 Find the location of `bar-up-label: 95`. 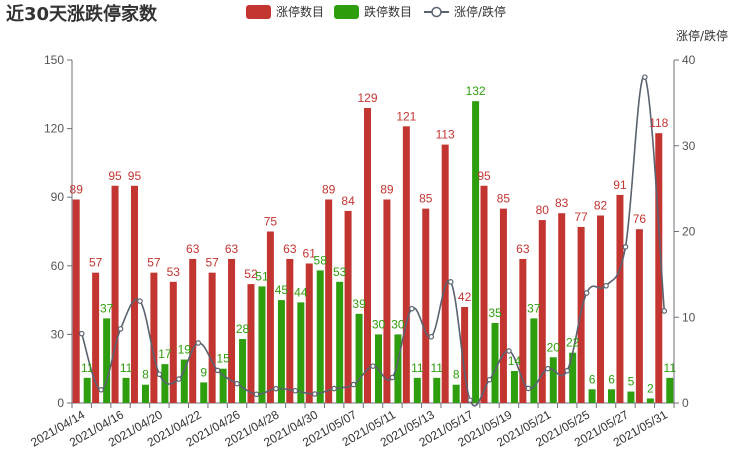

bar-up-label: 95 is located at coordinates (115, 176).